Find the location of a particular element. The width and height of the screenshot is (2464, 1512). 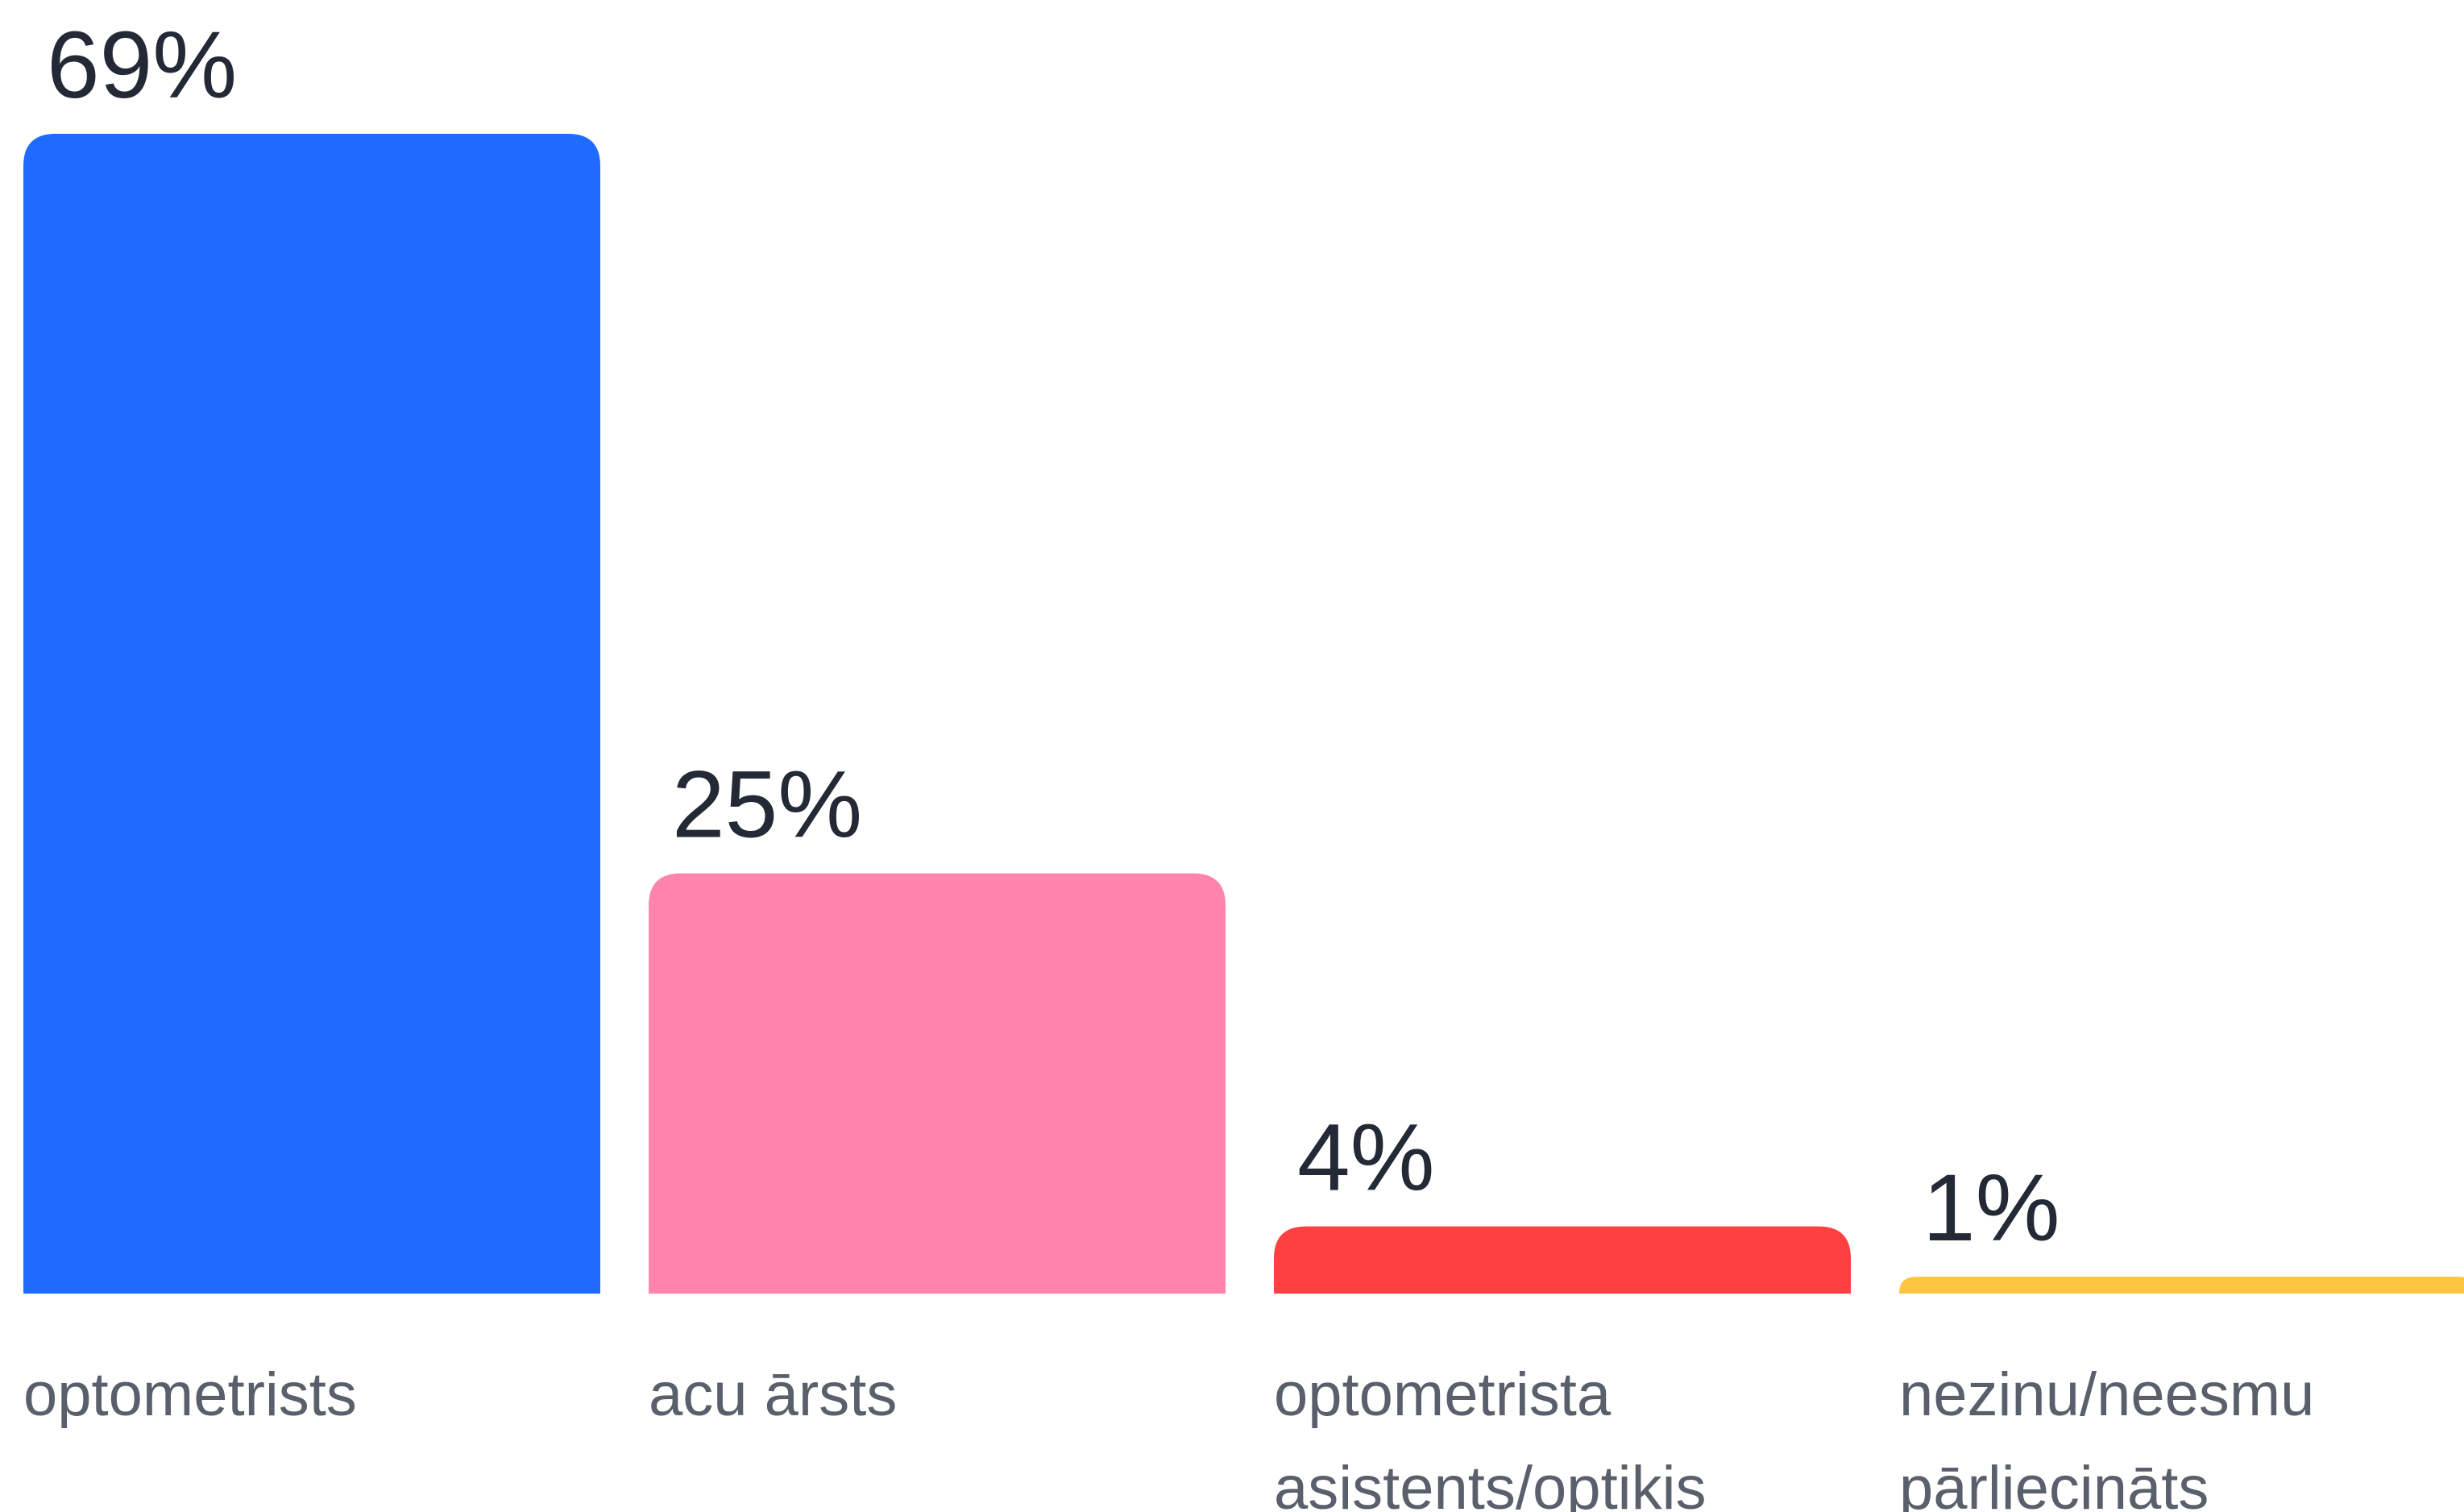

value-label: 25% is located at coordinates (767, 805).